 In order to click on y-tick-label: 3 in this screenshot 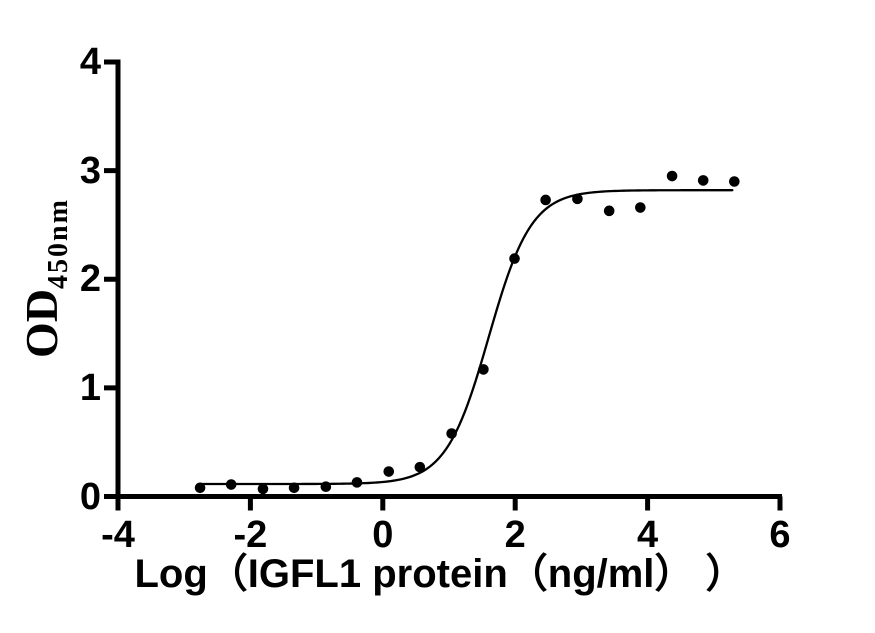, I will do `click(90, 170)`.